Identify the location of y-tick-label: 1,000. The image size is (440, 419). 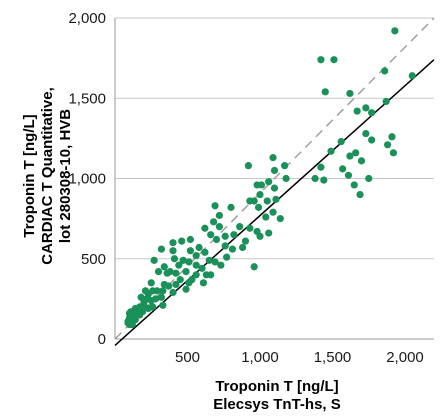
(87, 179).